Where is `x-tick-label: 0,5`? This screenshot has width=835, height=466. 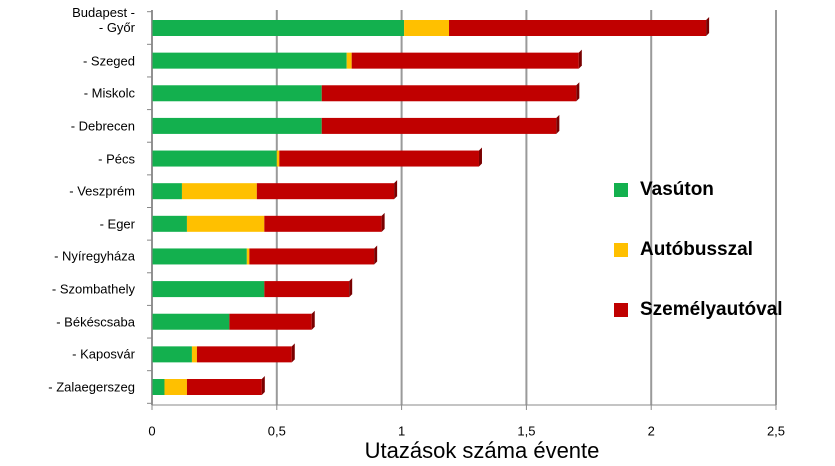
x-tick-label: 0,5 is located at coordinates (277, 430).